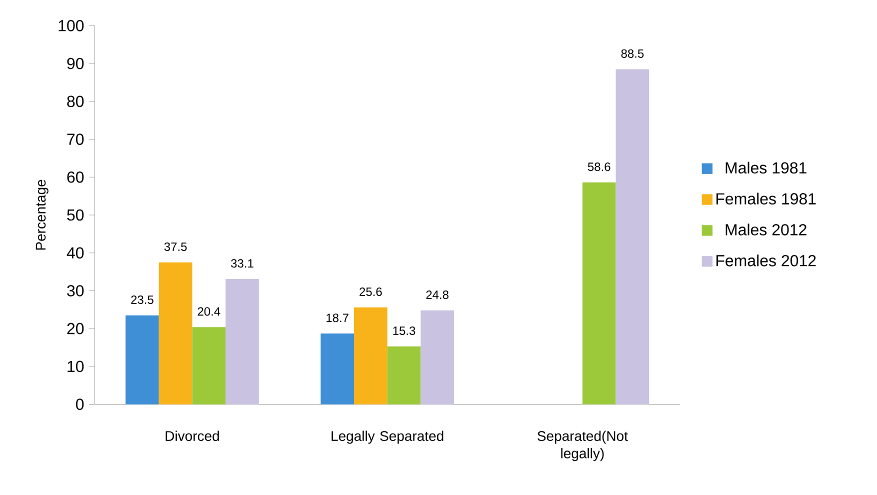  Describe the element at coordinates (766, 260) in the screenshot. I see `legend-label: Females 2012` at that location.